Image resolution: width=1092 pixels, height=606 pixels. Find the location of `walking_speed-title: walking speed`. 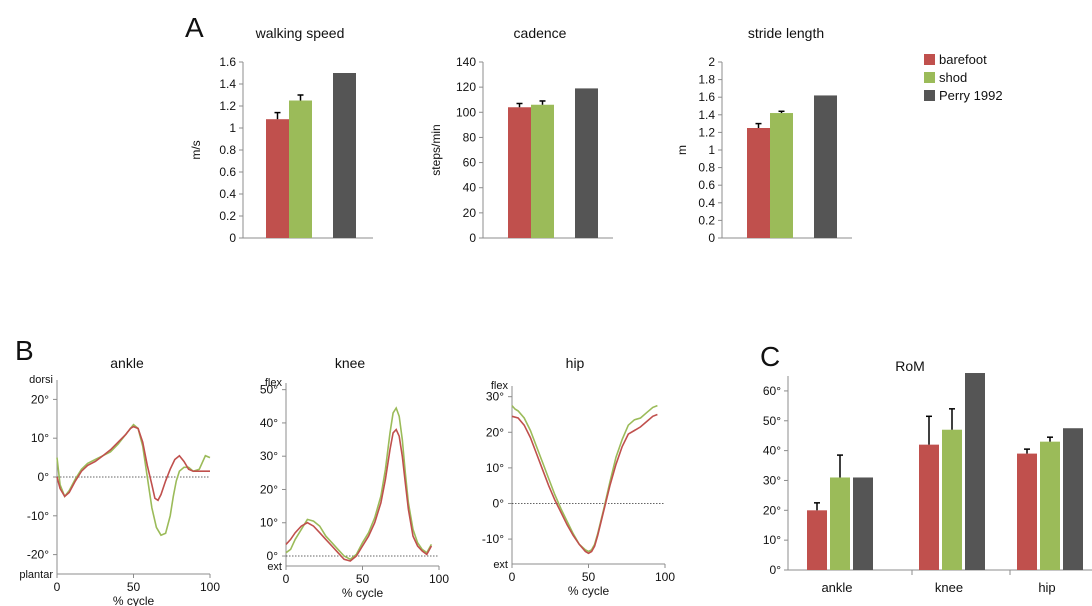

walking_speed-title: walking speed is located at coordinates (300, 33).